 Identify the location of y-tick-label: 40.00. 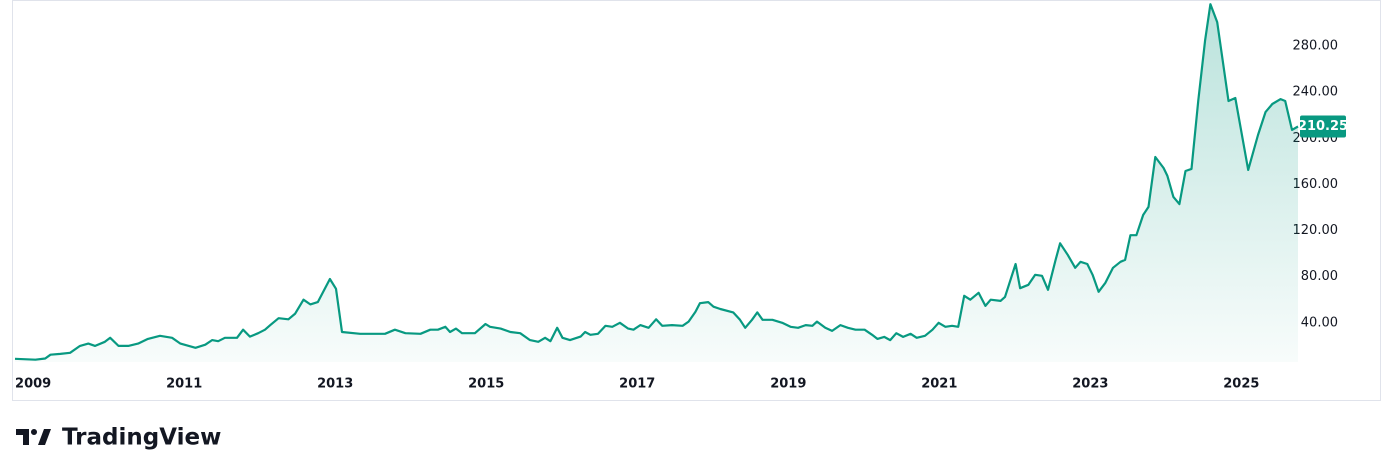
(1319, 322).